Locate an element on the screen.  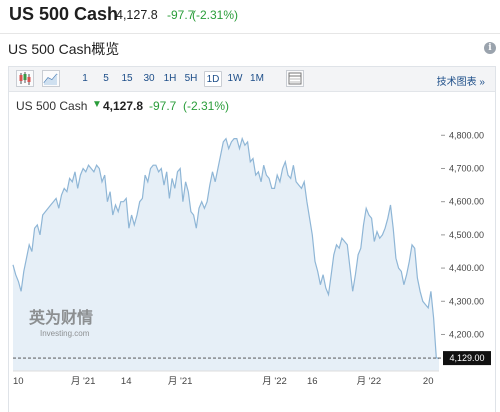
quote-header: US 500 Cash 4,127.8 -97.7 (-2.31%) is located at coordinates (250, 16).